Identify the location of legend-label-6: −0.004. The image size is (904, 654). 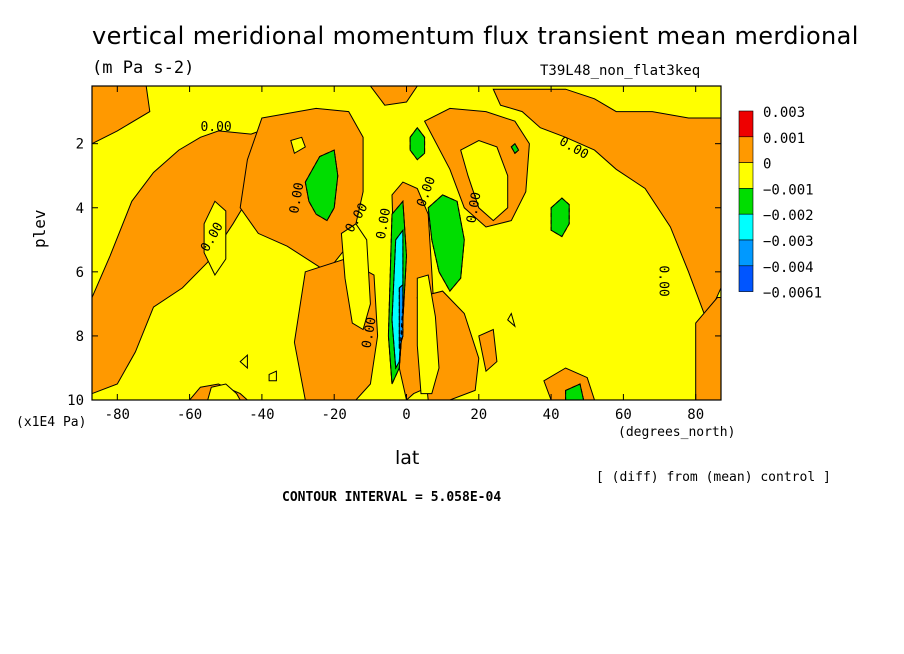
(788, 268).